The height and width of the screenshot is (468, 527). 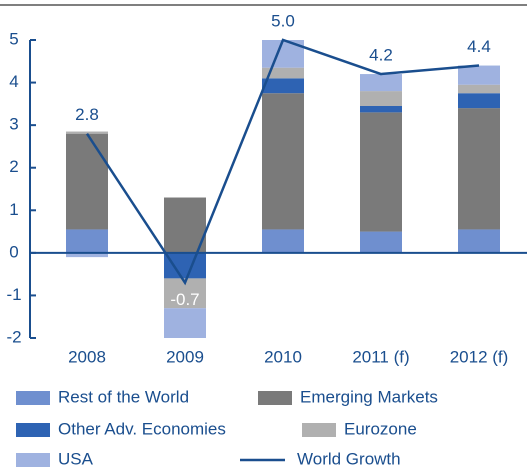 What do you see at coordinates (87, 356) in the screenshot?
I see `x-tick-label: 2008` at bounding box center [87, 356].